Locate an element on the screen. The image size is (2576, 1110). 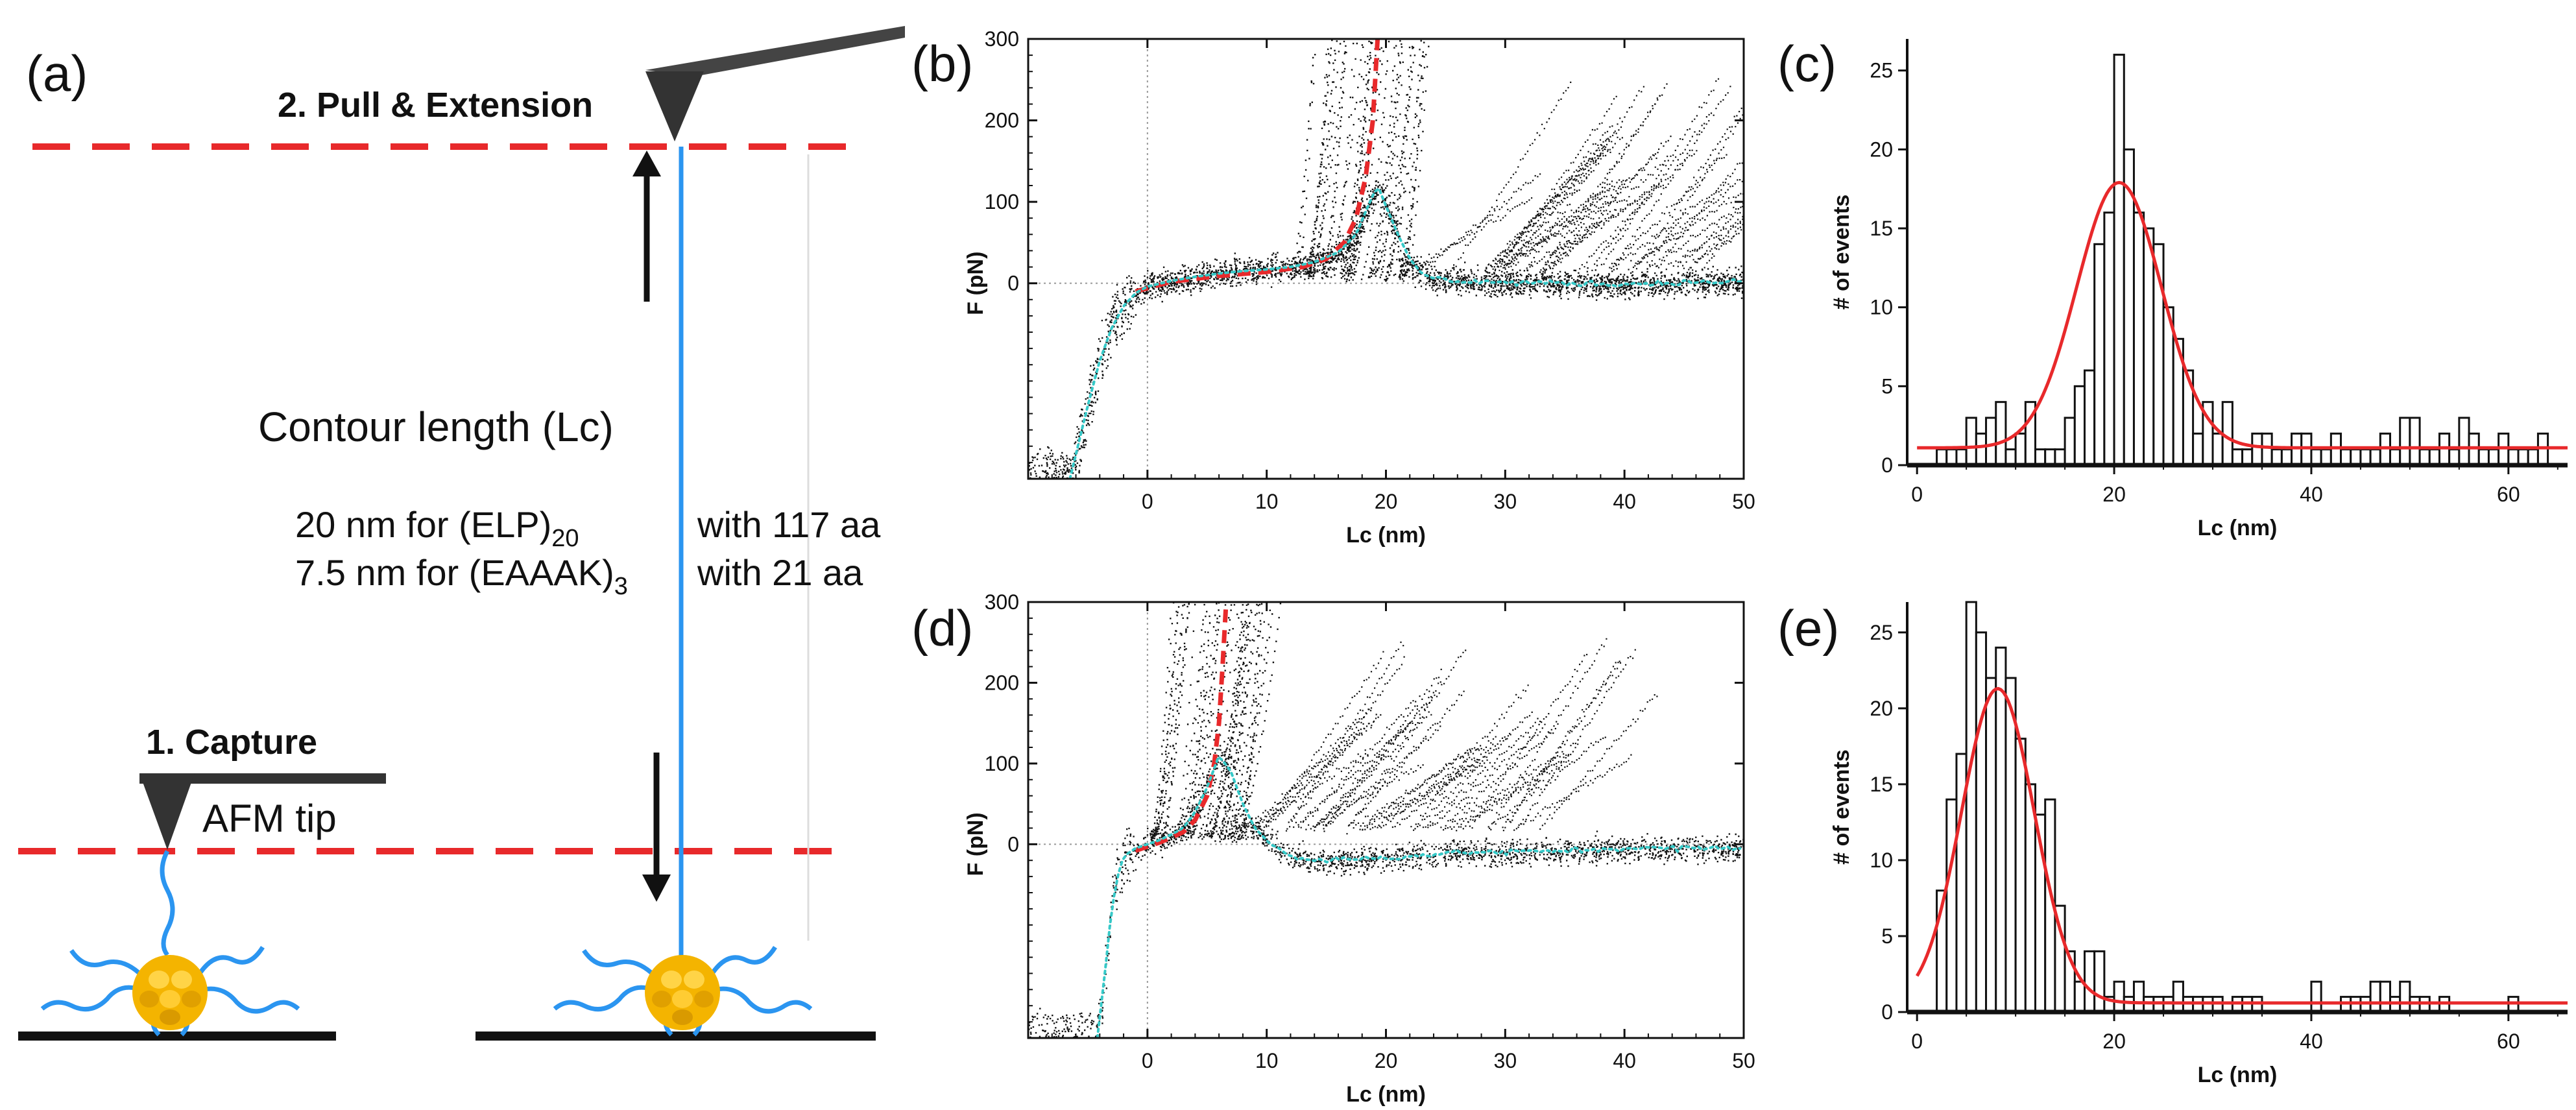
y-tick-label: 200 is located at coordinates (1002, 682).